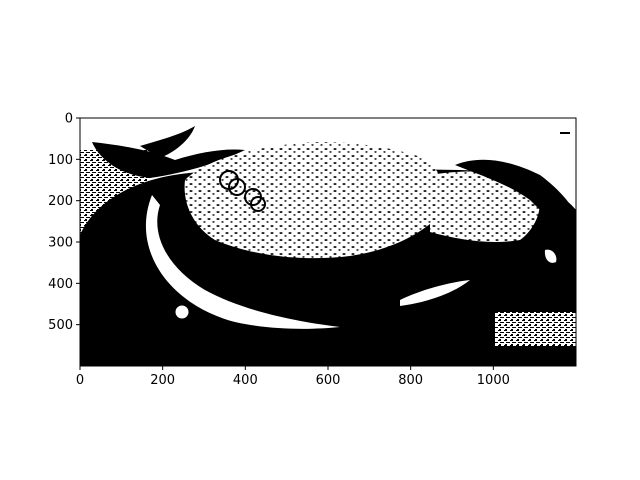 Image resolution: width=640 pixels, height=480 pixels. I want to click on leaf-tip, so click(167, 142).